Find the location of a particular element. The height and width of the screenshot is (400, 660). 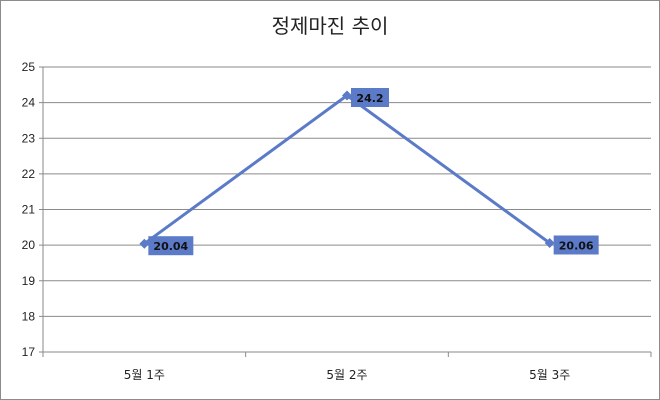

y-tick-label: 18 is located at coordinates (29, 316).